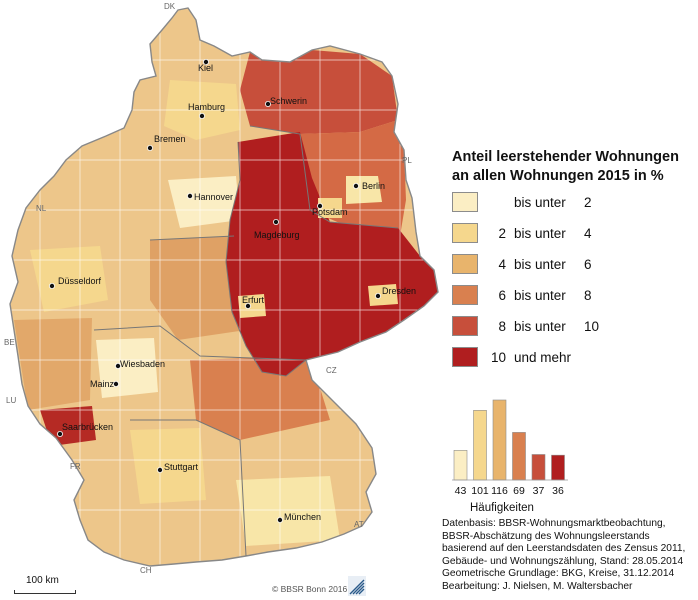 Image resolution: width=698 pixels, height=600 pixels. I want to click on histogram-count-label: 36, so click(558, 491).